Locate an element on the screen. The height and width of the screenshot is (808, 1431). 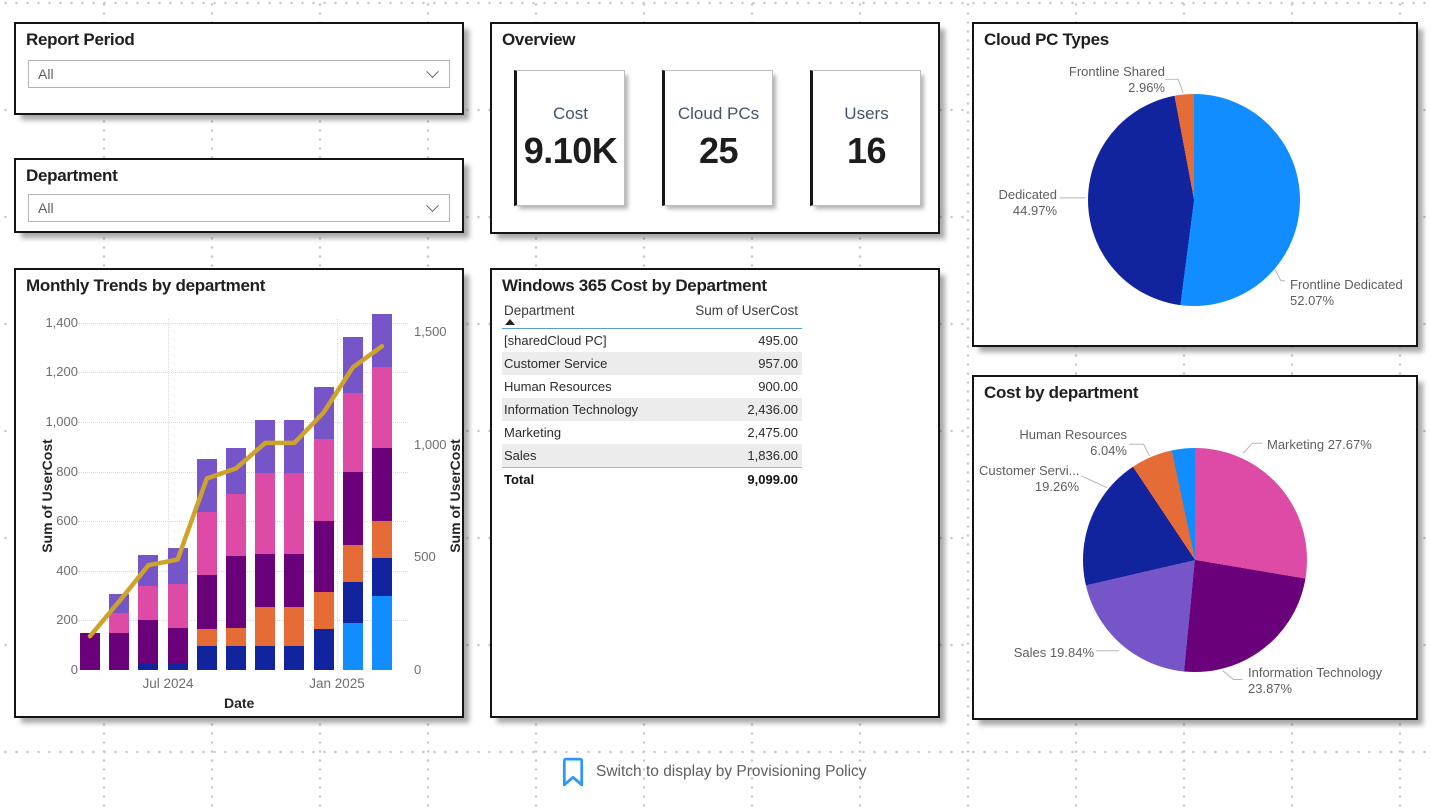
department-slicer: Department All is located at coordinates (239, 195).